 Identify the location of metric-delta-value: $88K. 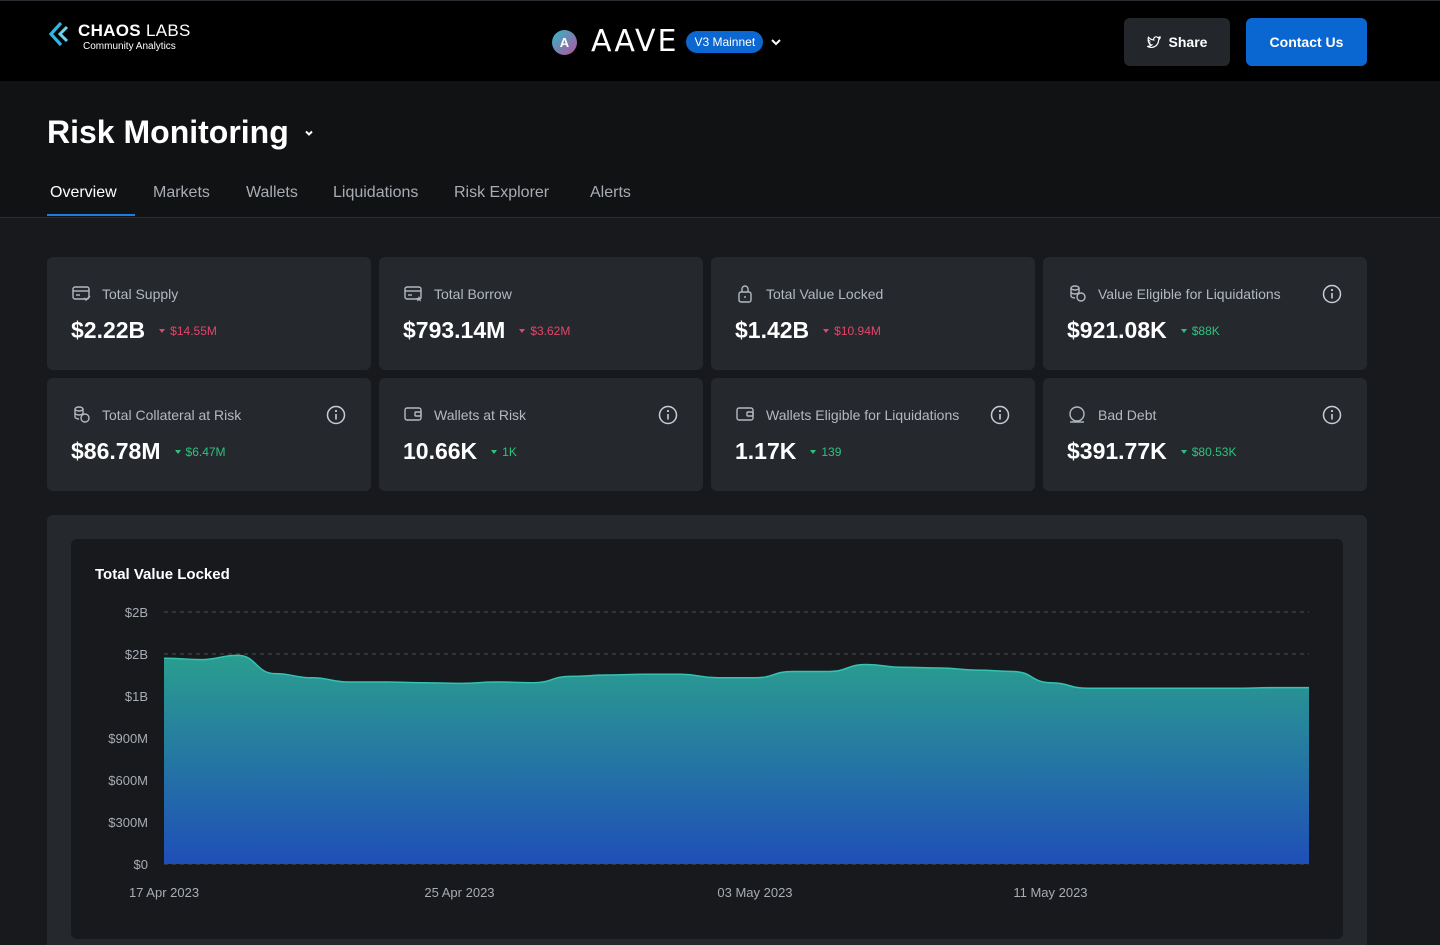
(1205, 330).